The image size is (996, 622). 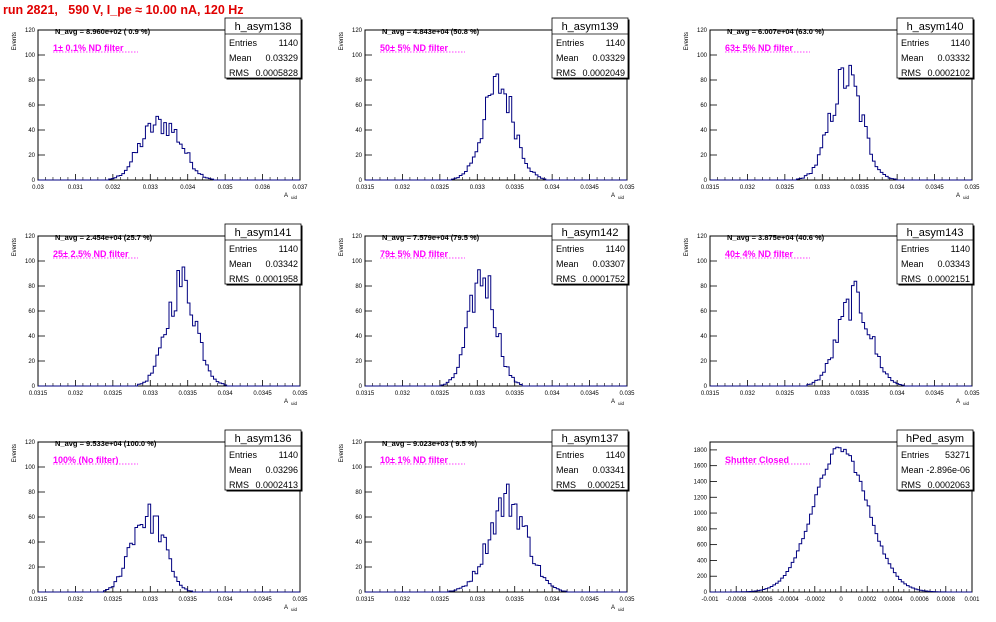 What do you see at coordinates (263, 439) in the screenshot?
I see `stat-box-title: h_asym136` at bounding box center [263, 439].